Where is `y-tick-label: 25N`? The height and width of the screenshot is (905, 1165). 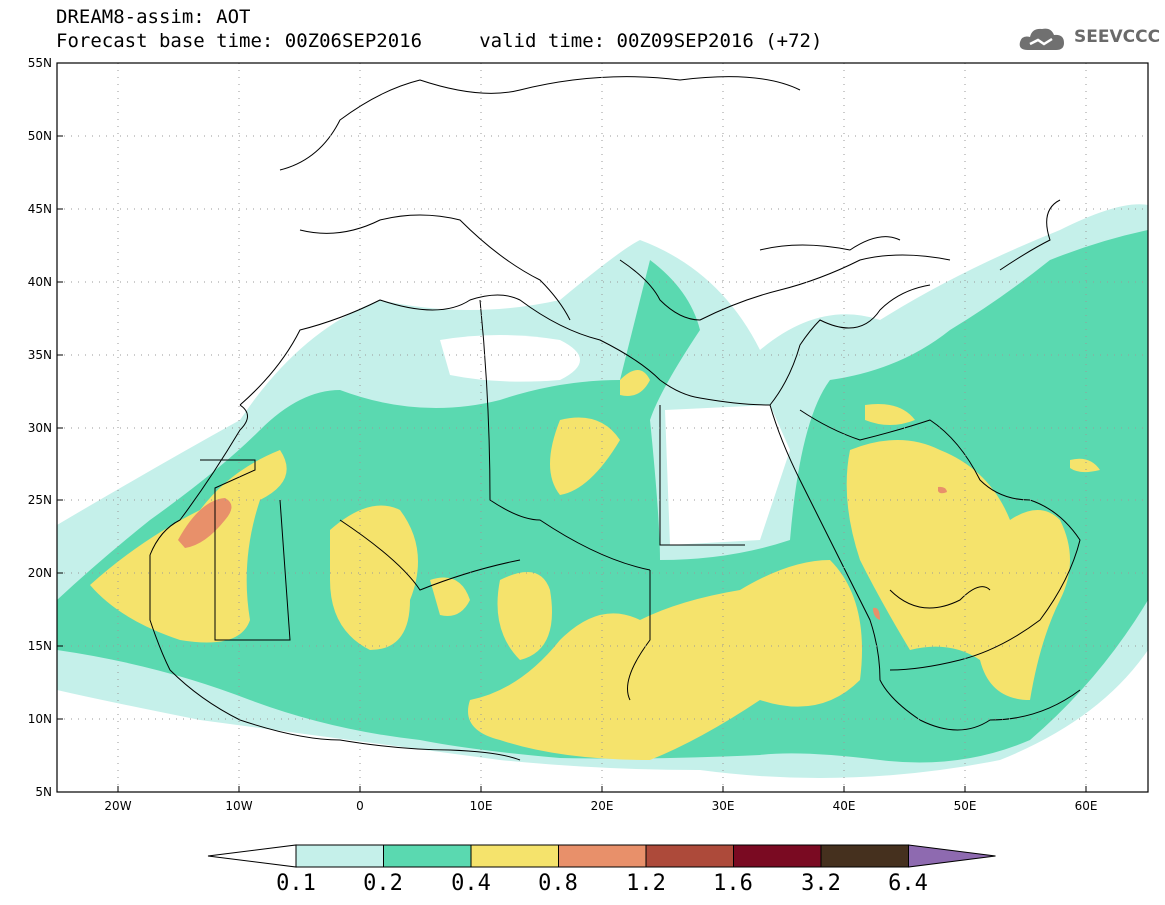 y-tick-label: 25N is located at coordinates (40, 500).